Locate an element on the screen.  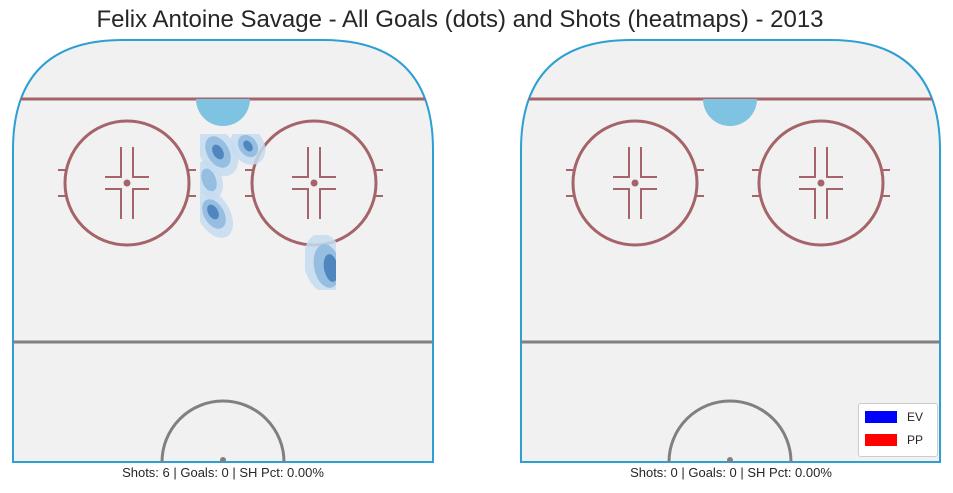
faceoff-circle-right is located at coordinates (821, 183).